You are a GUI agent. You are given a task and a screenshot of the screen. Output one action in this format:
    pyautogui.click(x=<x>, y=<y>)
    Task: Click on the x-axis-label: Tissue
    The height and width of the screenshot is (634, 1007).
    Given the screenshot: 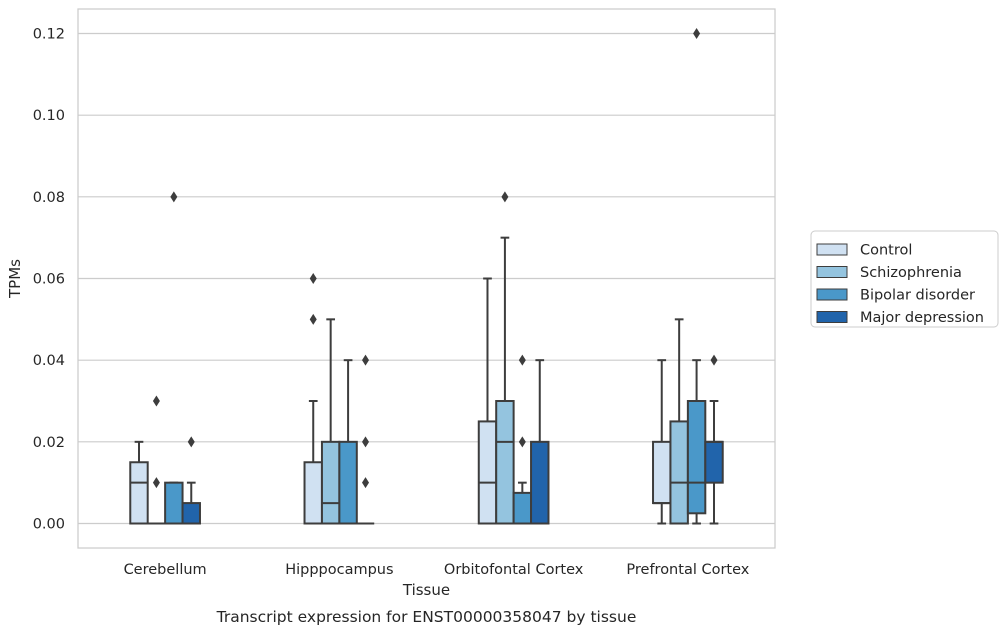 What is the action you would take?
    pyautogui.click(x=426, y=590)
    